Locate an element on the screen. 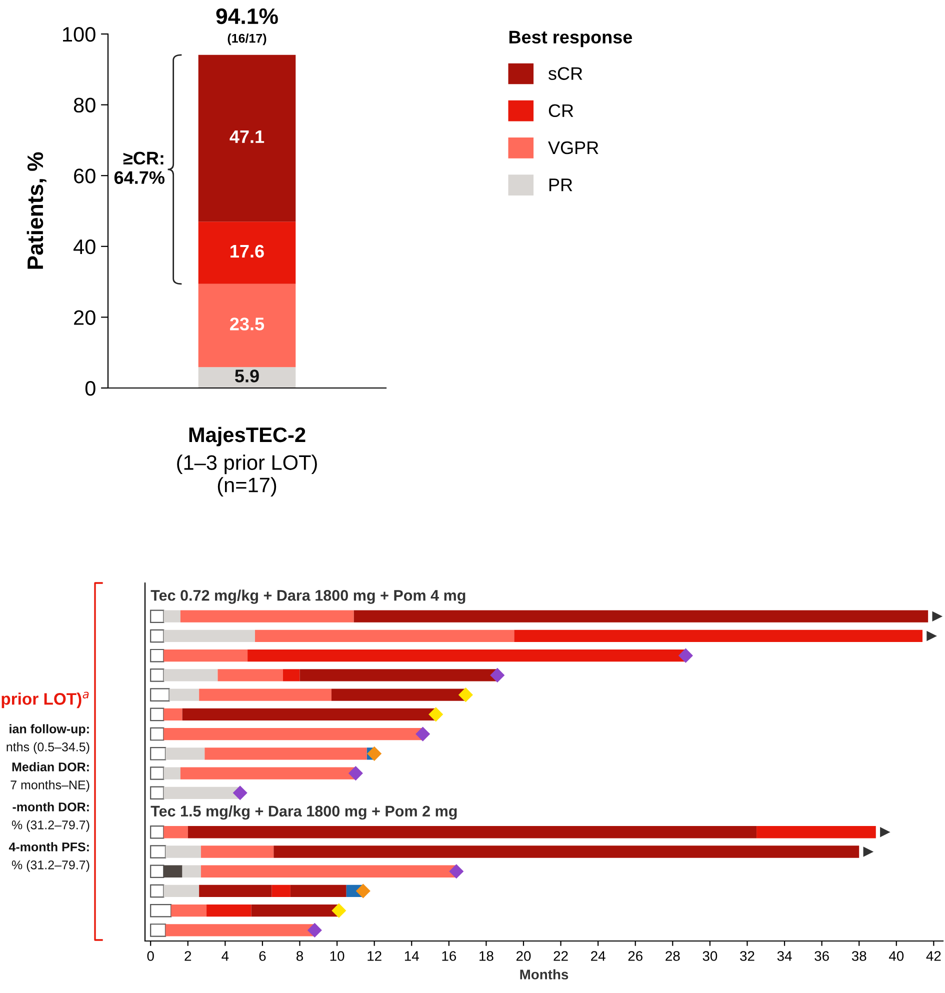 Image resolution: width=945 pixels, height=993 pixels. y-tick-label: 100 is located at coordinates (79, 34).